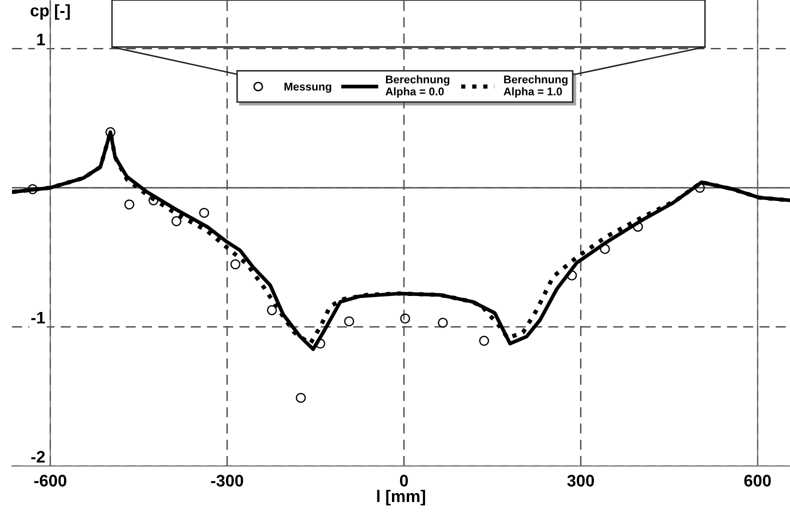 This screenshot has width=790, height=519. I want to click on x-tick-label: 300, so click(580, 480).